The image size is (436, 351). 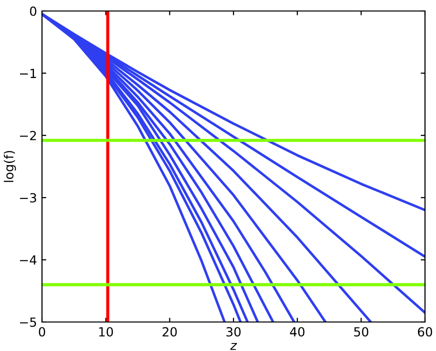 I want to click on y-tick-label: −5, so click(x=28, y=322).